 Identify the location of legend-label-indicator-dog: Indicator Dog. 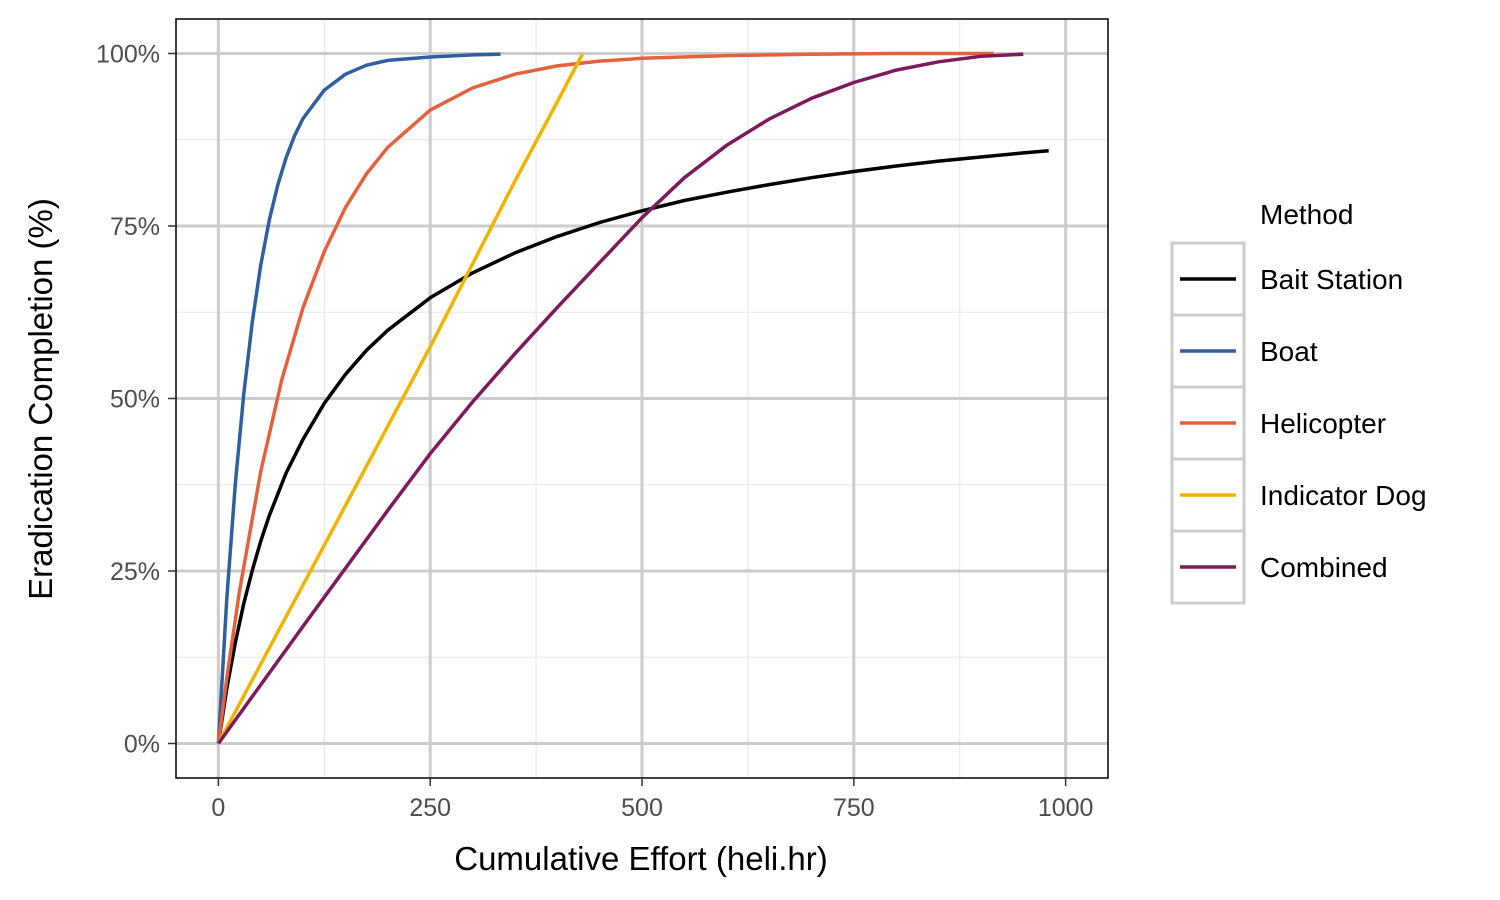
(1343, 495).